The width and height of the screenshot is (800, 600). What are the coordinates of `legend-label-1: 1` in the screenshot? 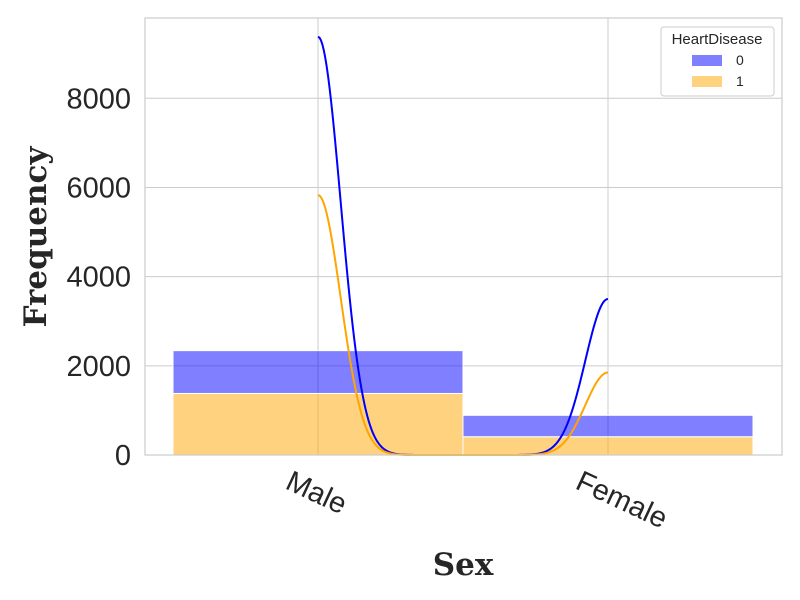 It's located at (740, 81).